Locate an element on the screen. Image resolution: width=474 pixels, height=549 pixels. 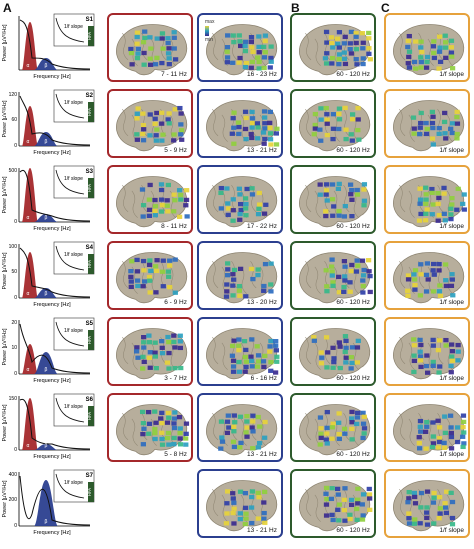
alpha-map-card: 5 - 8 Hz is located at coordinates (150, 427).